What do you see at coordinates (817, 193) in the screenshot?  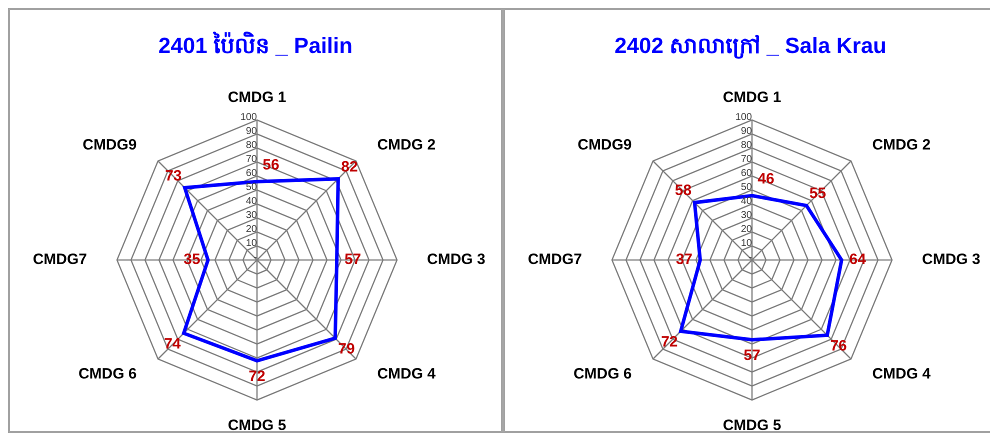 I see `data-label: 55` at bounding box center [817, 193].